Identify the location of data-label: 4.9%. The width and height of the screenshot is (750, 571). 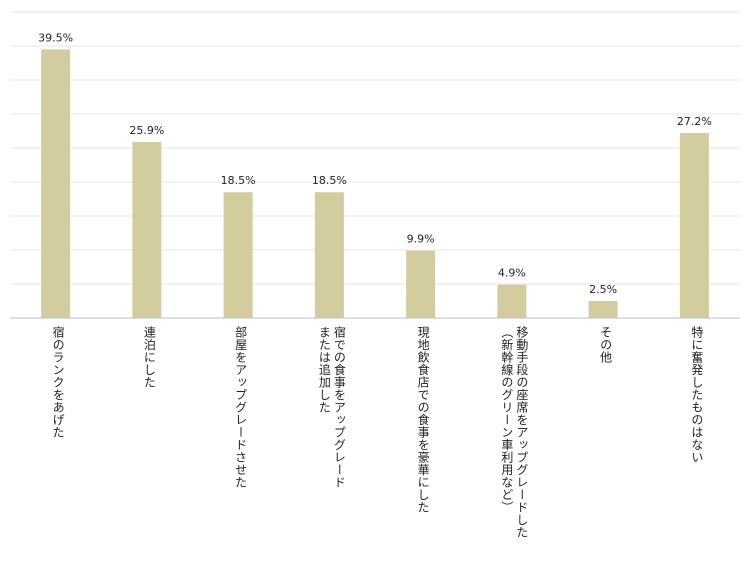
(512, 273).